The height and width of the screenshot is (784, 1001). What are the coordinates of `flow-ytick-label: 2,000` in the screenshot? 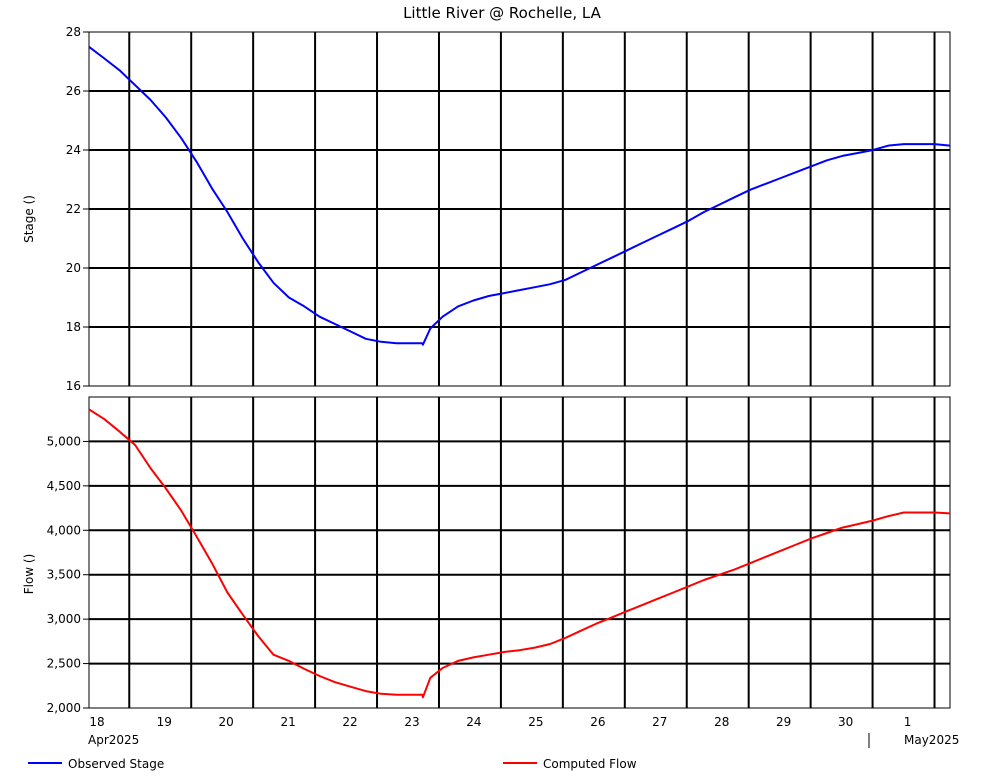 It's located at (64, 708).